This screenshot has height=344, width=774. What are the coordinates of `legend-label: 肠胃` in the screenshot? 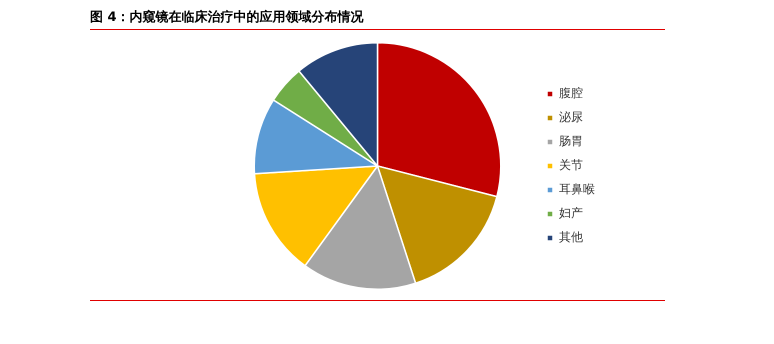 It's located at (571, 141).